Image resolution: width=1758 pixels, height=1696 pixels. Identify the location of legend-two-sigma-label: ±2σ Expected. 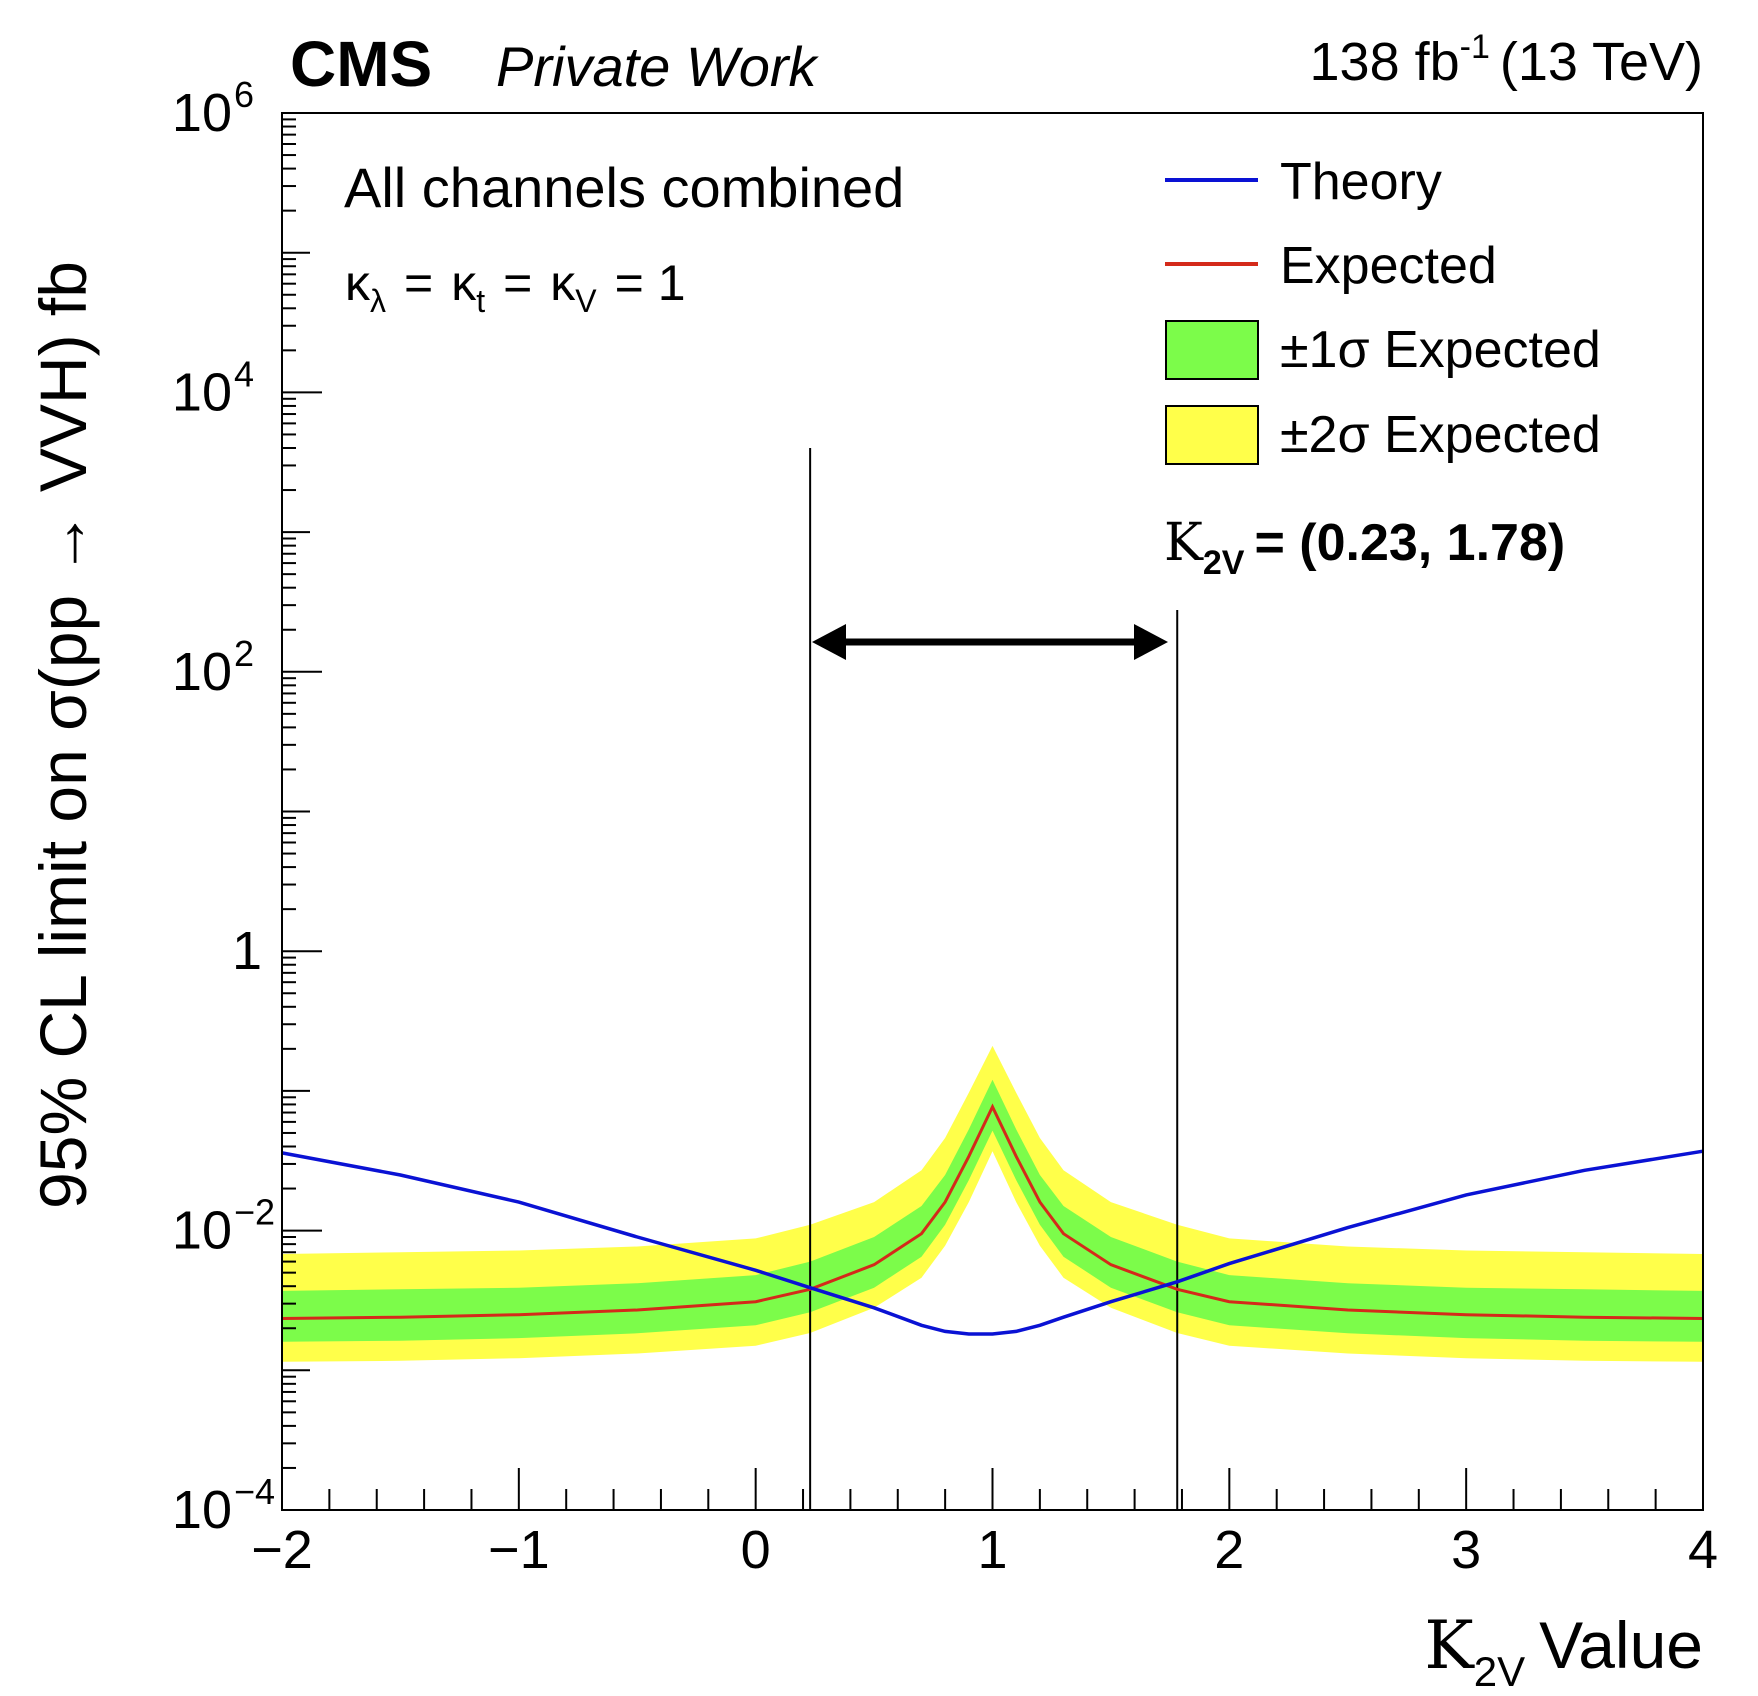
(1440, 435).